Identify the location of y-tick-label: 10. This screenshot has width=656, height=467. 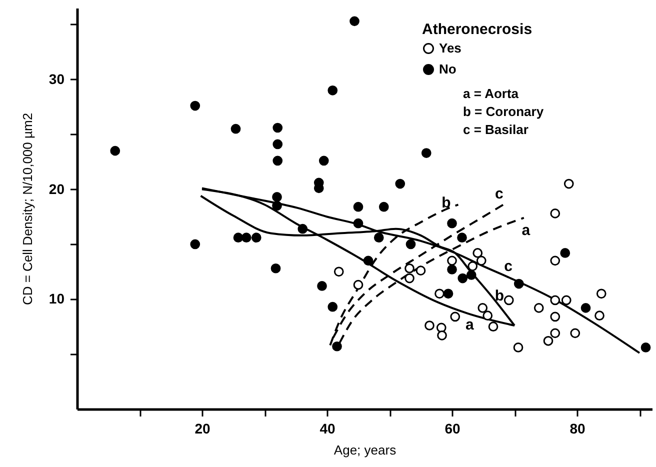
(56, 298).